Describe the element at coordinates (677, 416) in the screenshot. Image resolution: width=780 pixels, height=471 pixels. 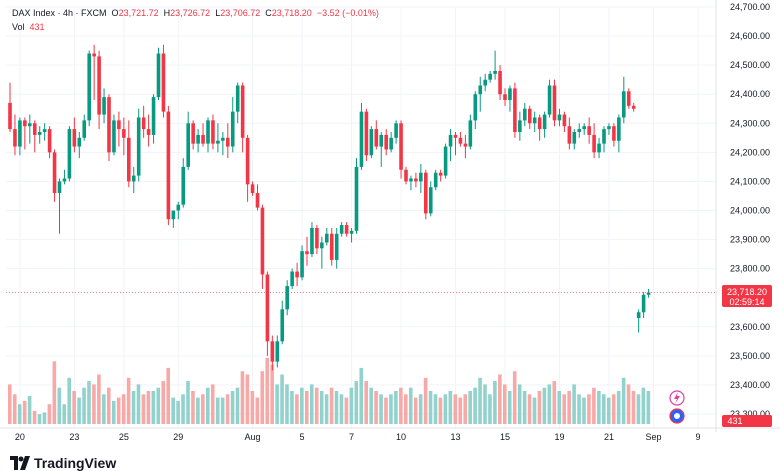
I see `economic-event-icon` at that location.